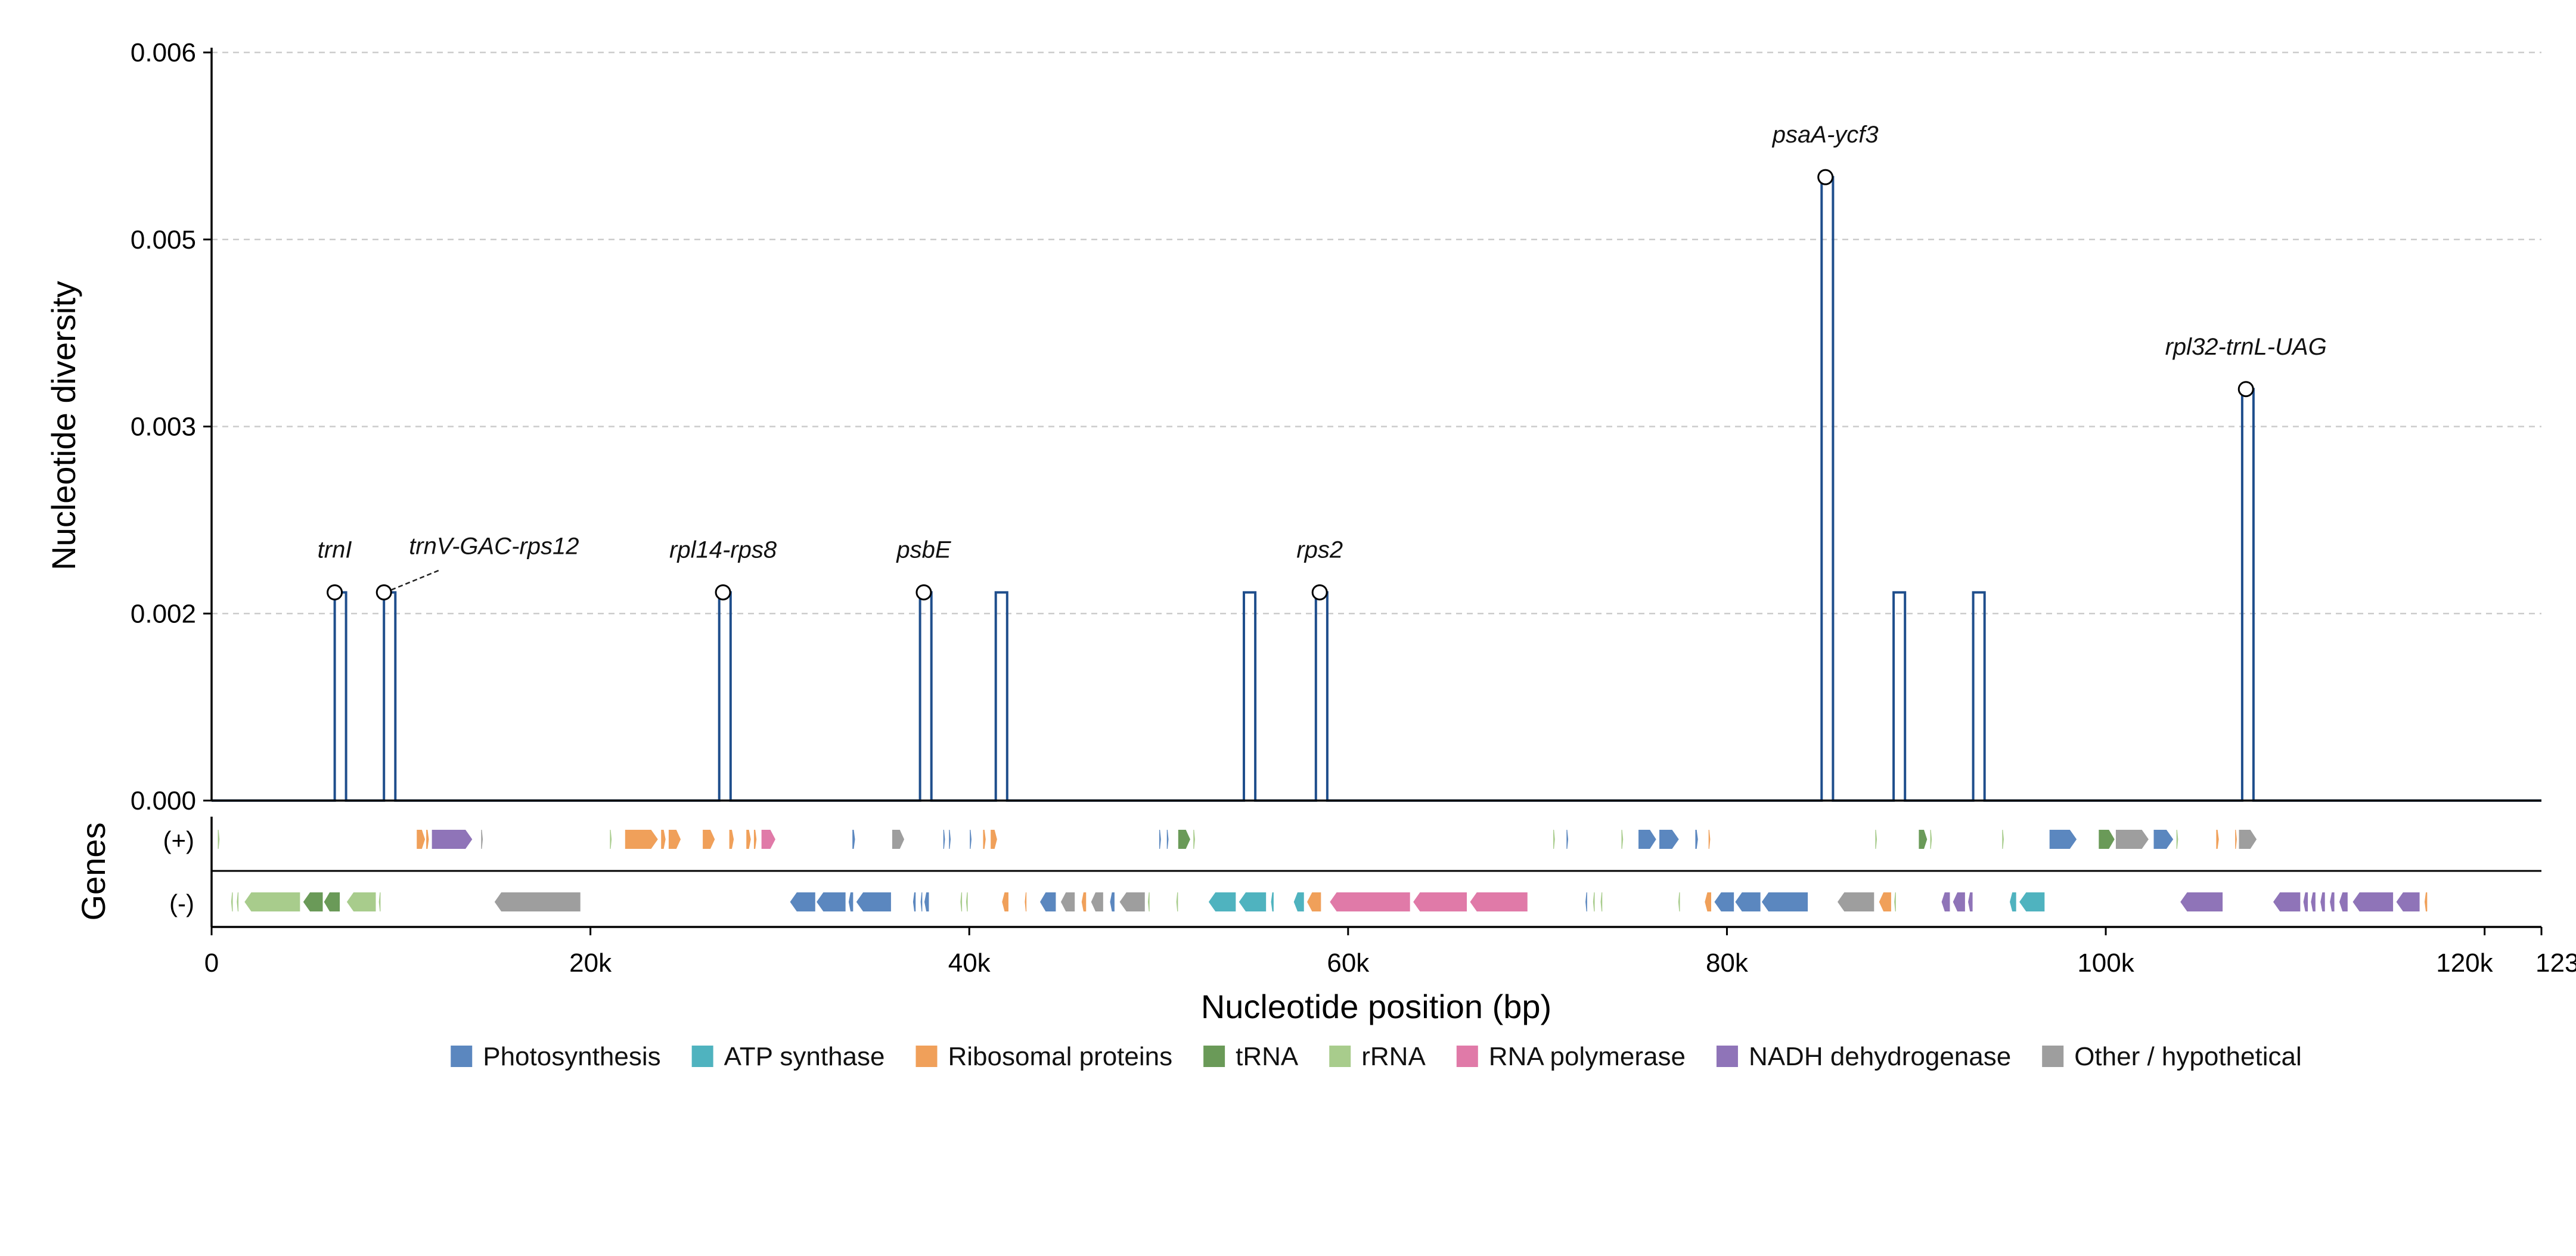  What do you see at coordinates (572, 1056) in the screenshot?
I see `legend-label: Photosynthesis` at bounding box center [572, 1056].